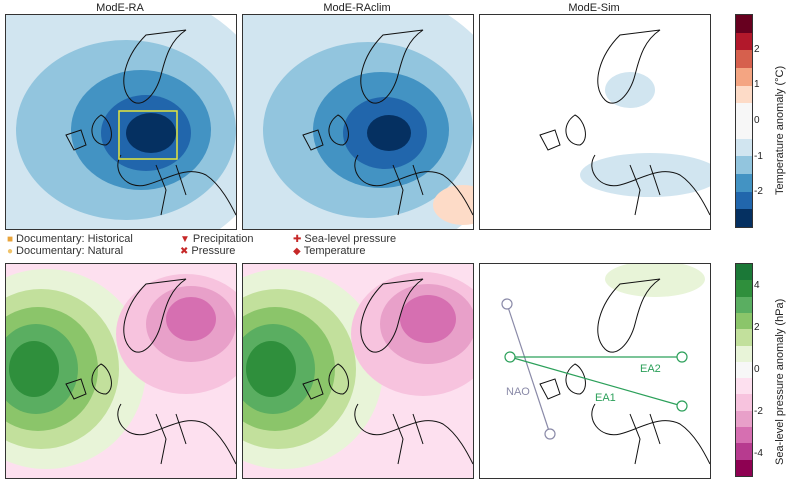  What do you see at coordinates (757, 369) in the screenshot?
I see `cbar-slp-tick: 0` at bounding box center [757, 369].